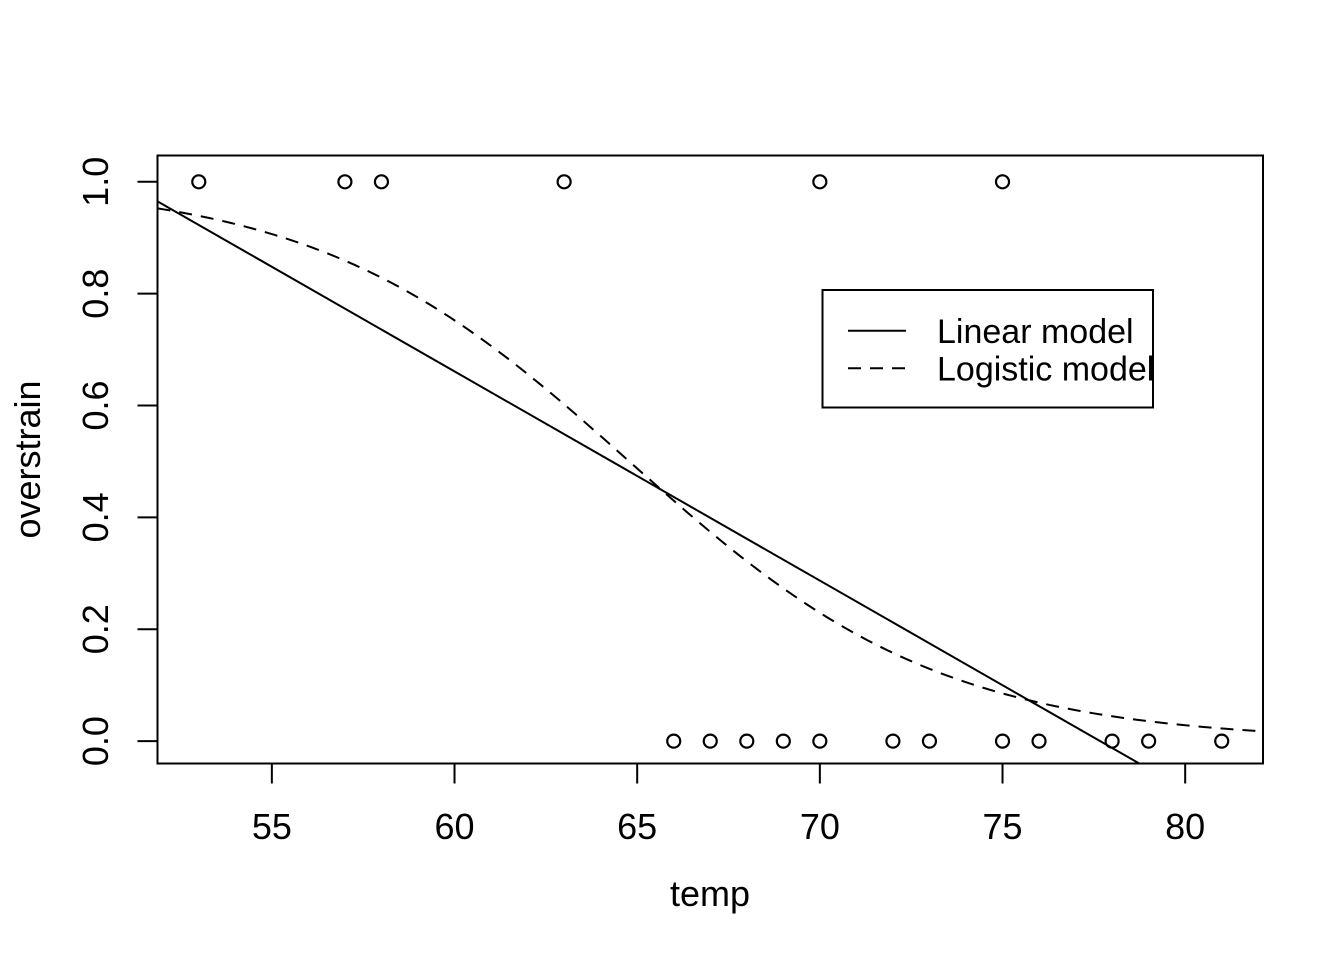 The image size is (1344, 960). I want to click on y-tick-label: 0.2, so click(95, 629).